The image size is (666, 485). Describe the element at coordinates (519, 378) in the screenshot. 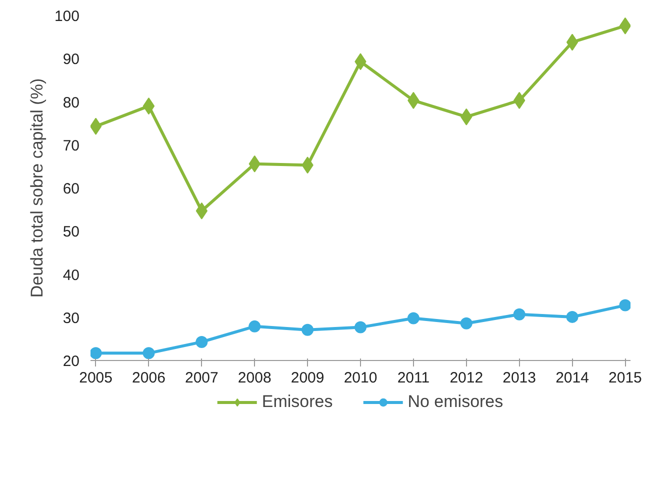

I see `x-tick-label: 2013` at that location.